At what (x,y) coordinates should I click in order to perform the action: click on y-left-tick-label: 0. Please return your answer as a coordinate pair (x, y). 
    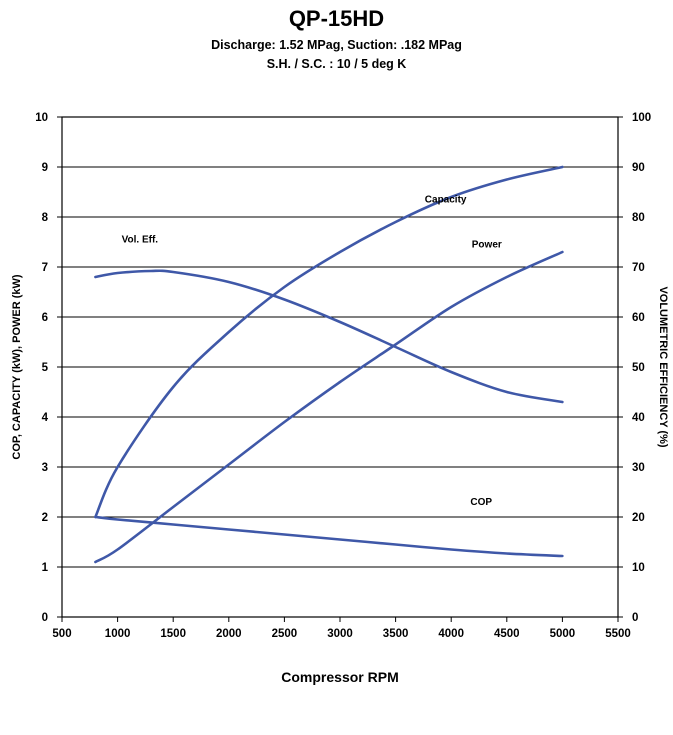
    Looking at the image, I should click on (45, 618).